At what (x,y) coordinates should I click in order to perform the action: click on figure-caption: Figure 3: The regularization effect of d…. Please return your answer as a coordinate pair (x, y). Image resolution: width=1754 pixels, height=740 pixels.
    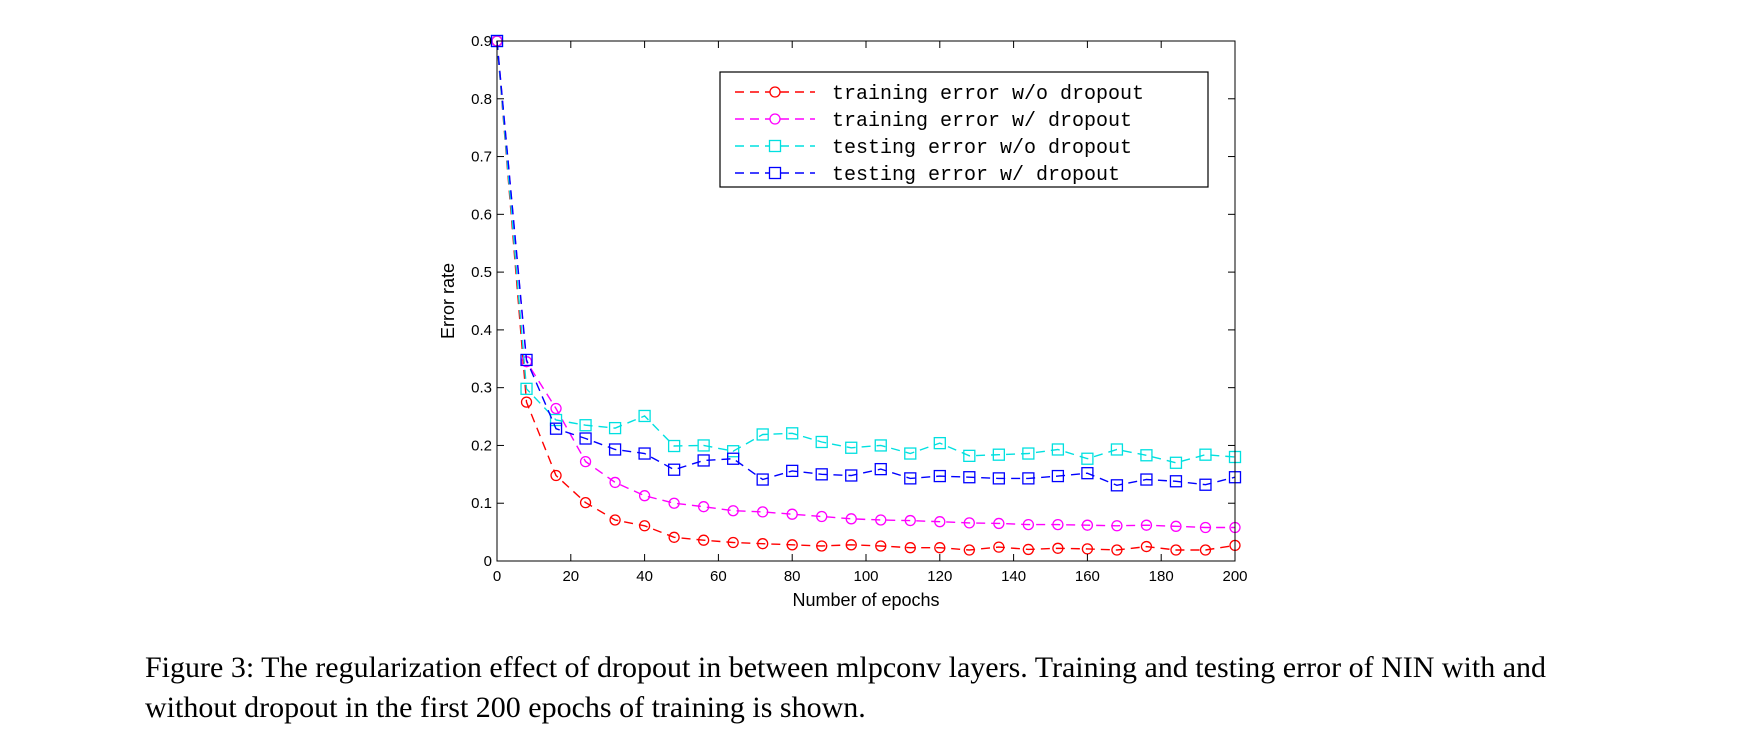
    Looking at the image, I should click on (846, 687).